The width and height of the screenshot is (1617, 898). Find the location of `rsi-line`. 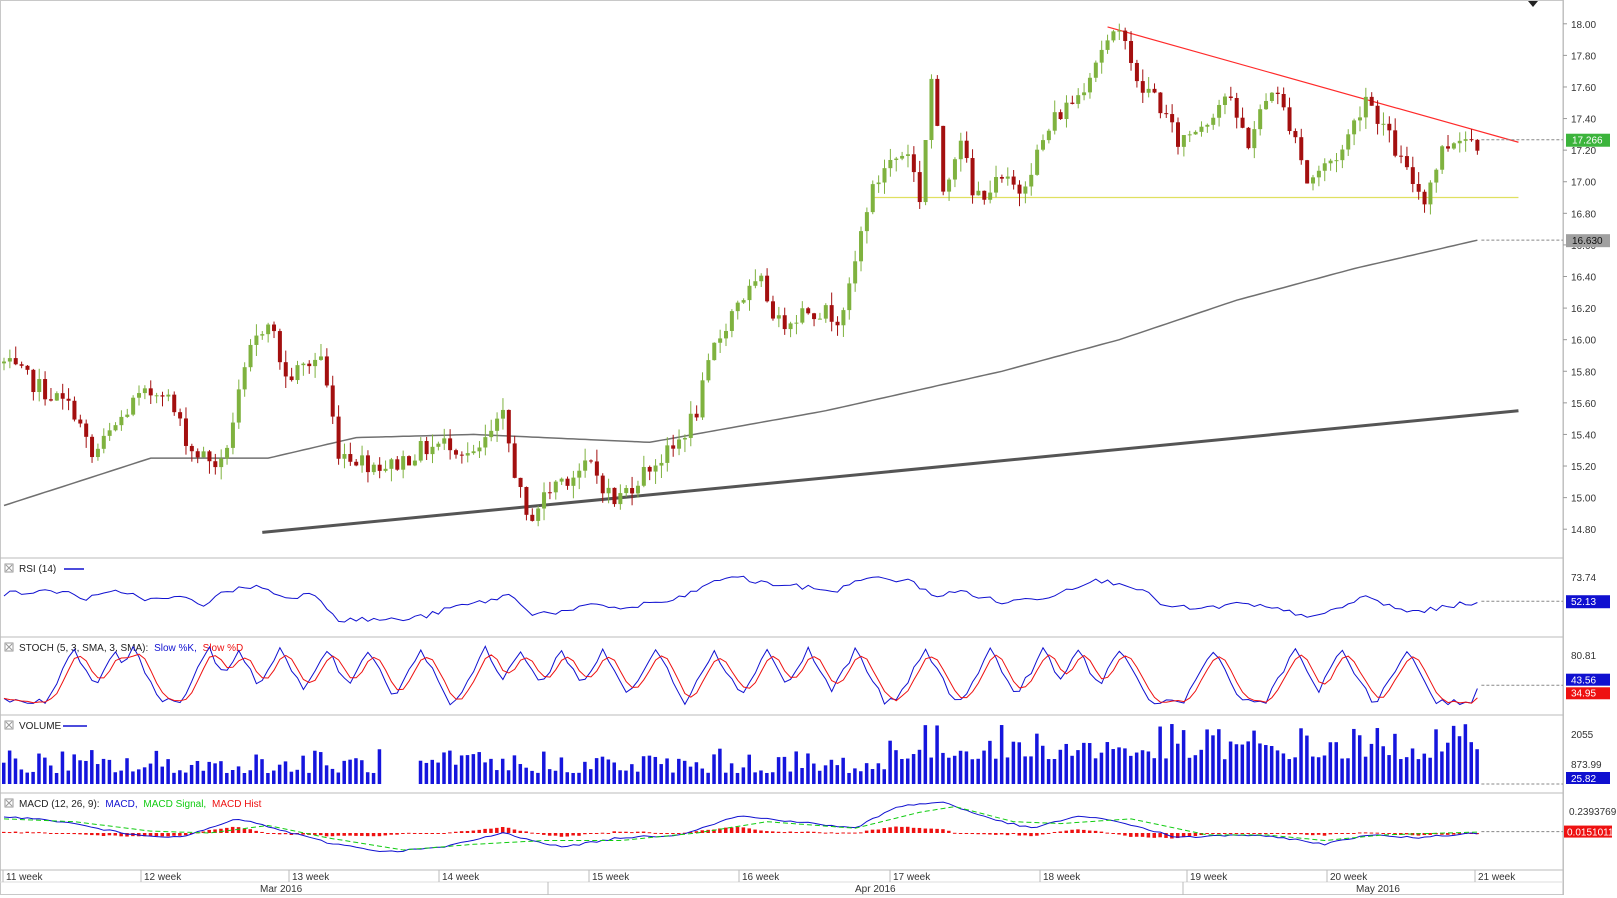

rsi-line is located at coordinates (740, 599).